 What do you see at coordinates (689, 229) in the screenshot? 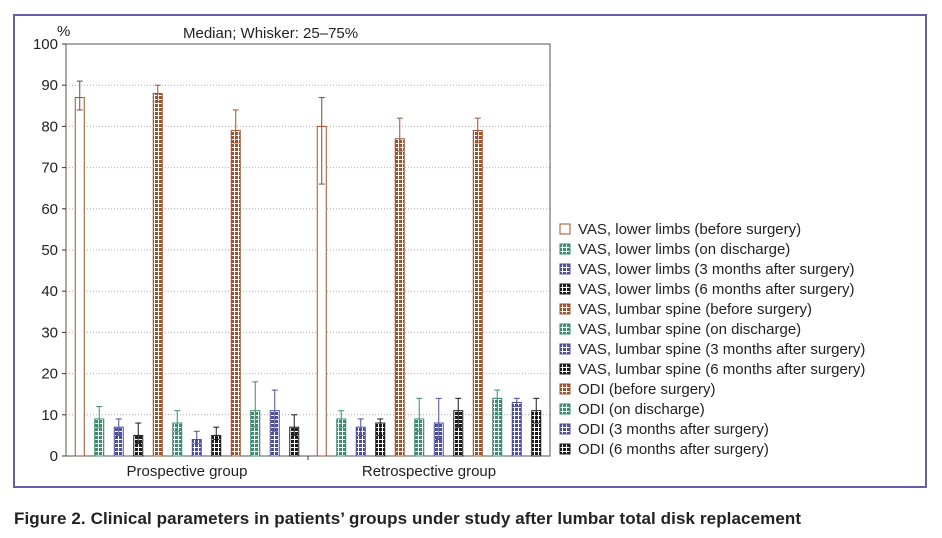
I see `legend-label: VAS, lower limbs (before surgery)` at bounding box center [689, 229].